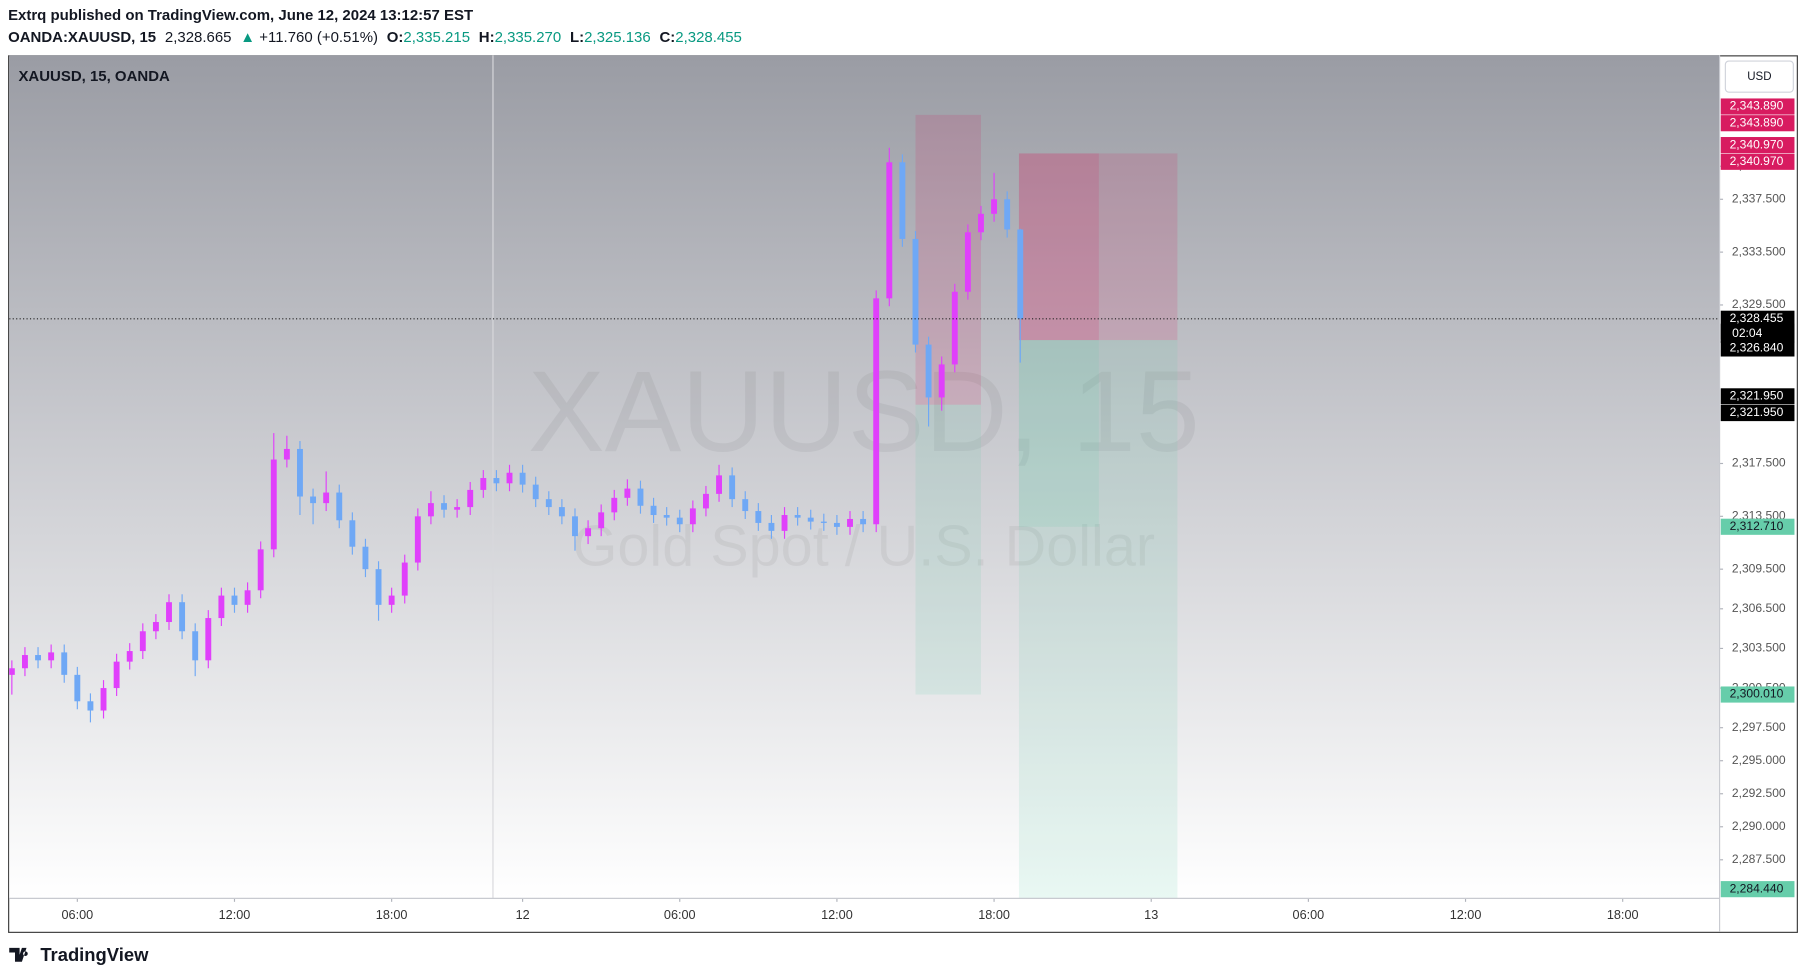 Image resolution: width=1806 pixels, height=979 pixels. Describe the element at coordinates (318, 37) in the screenshot. I see `change: +11.760 (+0.51%)` at that location.